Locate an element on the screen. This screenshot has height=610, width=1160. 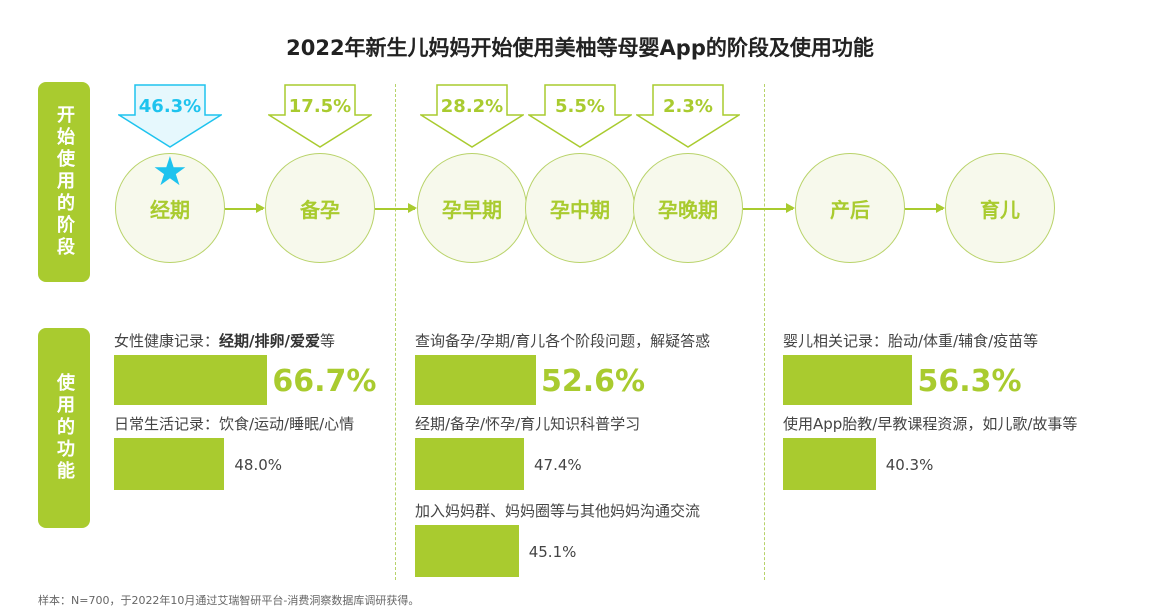
stage-circle: 孕早期 is located at coordinates (472, 208).